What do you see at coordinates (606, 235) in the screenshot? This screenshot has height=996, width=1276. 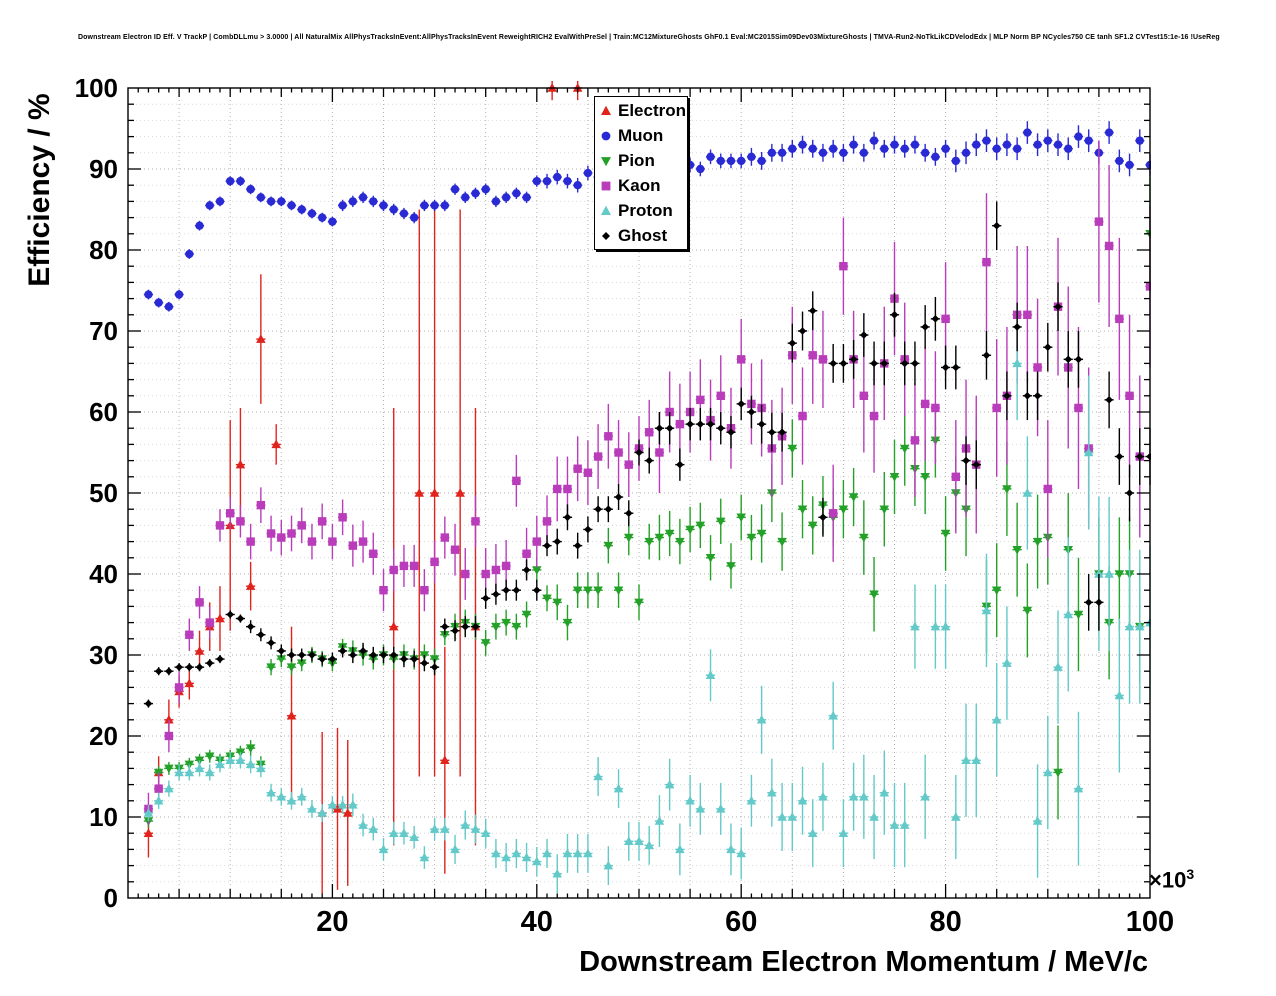 I see `ghost-marker-icon` at bounding box center [606, 235].